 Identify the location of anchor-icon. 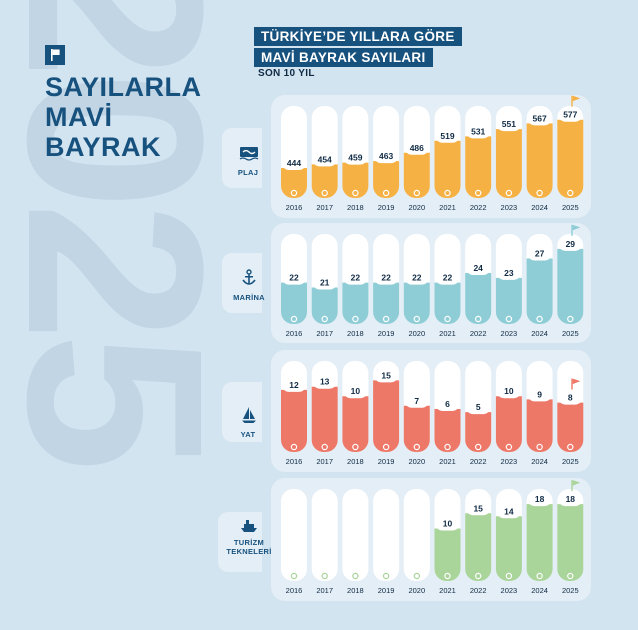
(249, 277).